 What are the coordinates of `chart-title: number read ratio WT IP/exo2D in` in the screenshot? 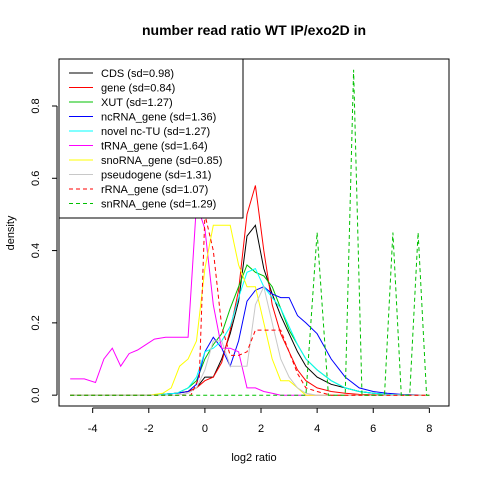 It's located at (254, 30).